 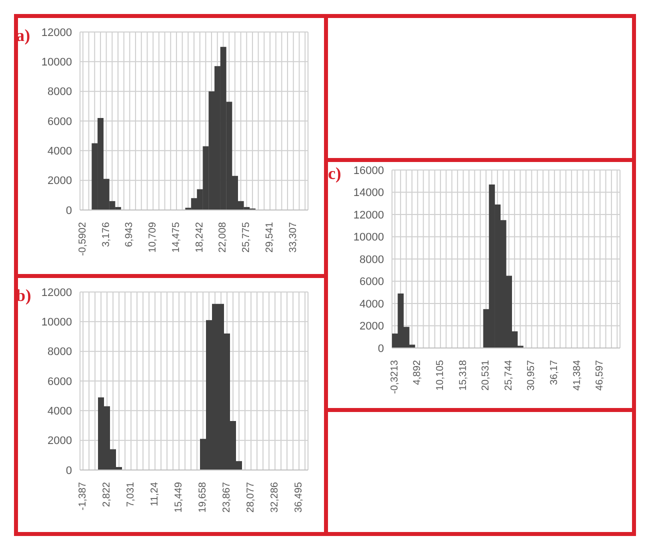 What do you see at coordinates (155, 494) in the screenshot?
I see `x-tick-label: 11,24` at bounding box center [155, 494].